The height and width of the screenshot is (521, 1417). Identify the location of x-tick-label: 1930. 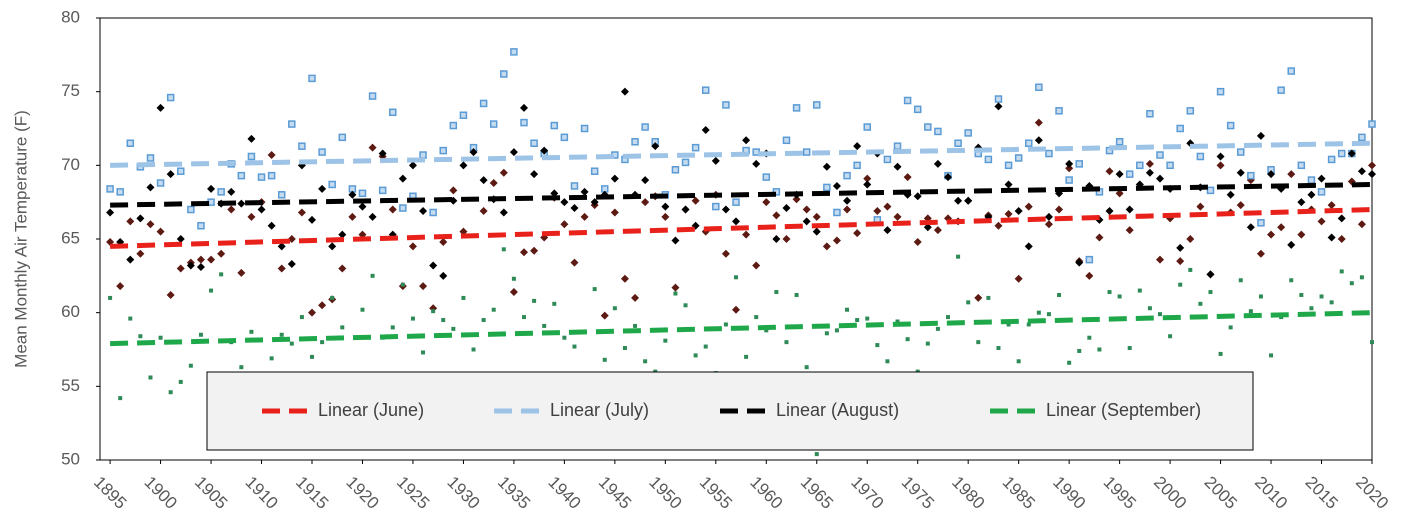
(463, 493).